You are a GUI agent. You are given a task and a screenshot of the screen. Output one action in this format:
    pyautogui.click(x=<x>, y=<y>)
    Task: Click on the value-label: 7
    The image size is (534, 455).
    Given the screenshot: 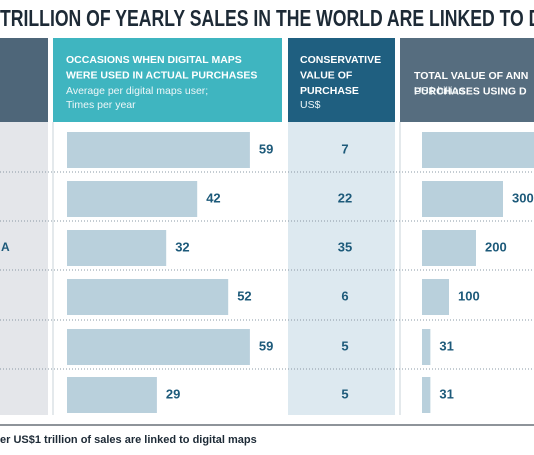 What is the action you would take?
    pyautogui.click(x=344, y=148)
    